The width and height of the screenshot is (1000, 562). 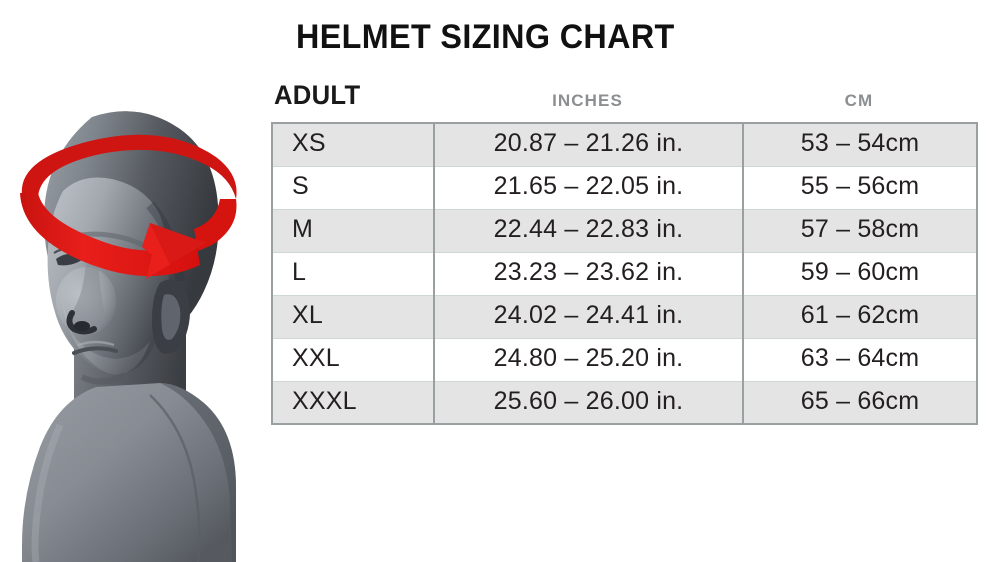 What do you see at coordinates (353, 359) in the screenshot?
I see `cell-size: XXL` at bounding box center [353, 359].